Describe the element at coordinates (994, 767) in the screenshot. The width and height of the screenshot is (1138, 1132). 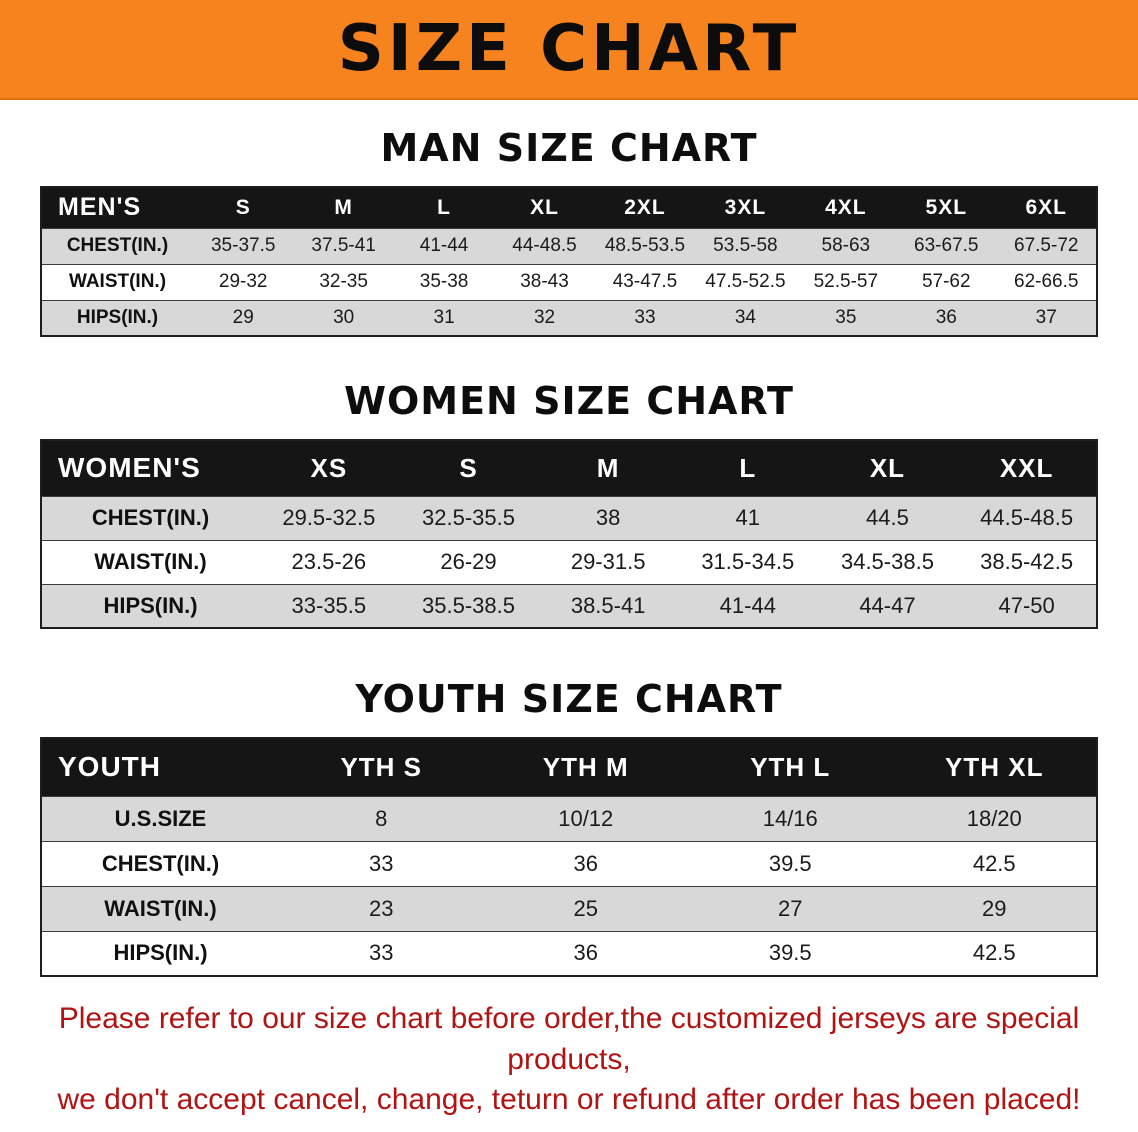
I see `size-header-cell: YTH XL` at that location.